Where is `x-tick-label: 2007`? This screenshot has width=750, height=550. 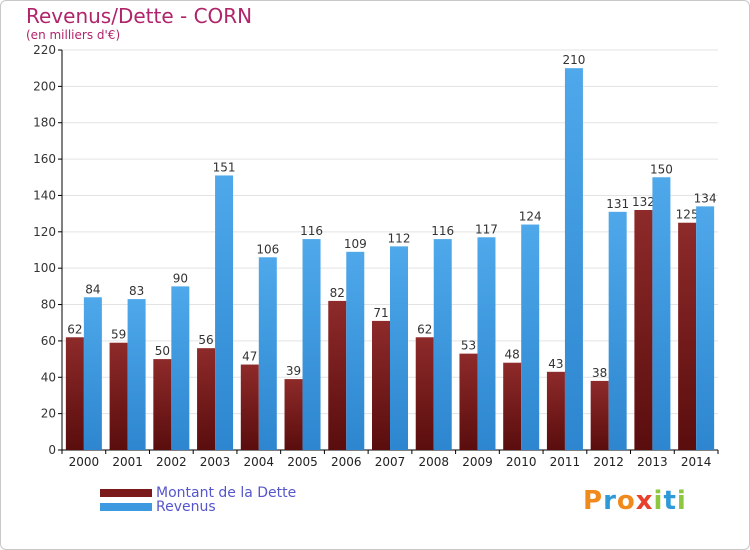 x-tick-label: 2007 is located at coordinates (390, 462).